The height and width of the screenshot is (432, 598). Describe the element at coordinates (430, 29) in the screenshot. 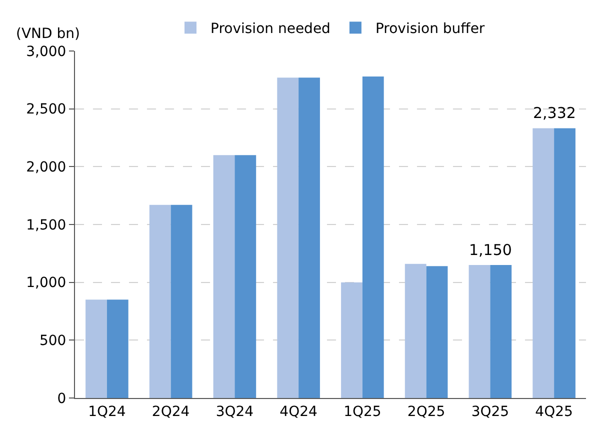

I see `legend-label: Provision buffer` at that location.